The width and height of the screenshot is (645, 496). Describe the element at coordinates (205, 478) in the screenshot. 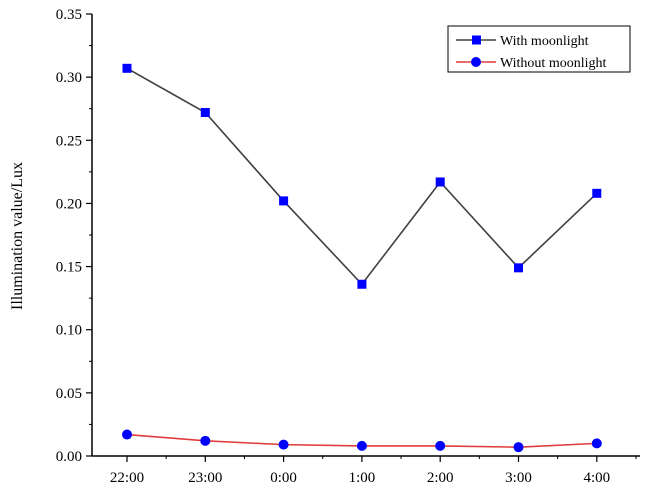

I see `x-tick-label: 23:00` at that location.